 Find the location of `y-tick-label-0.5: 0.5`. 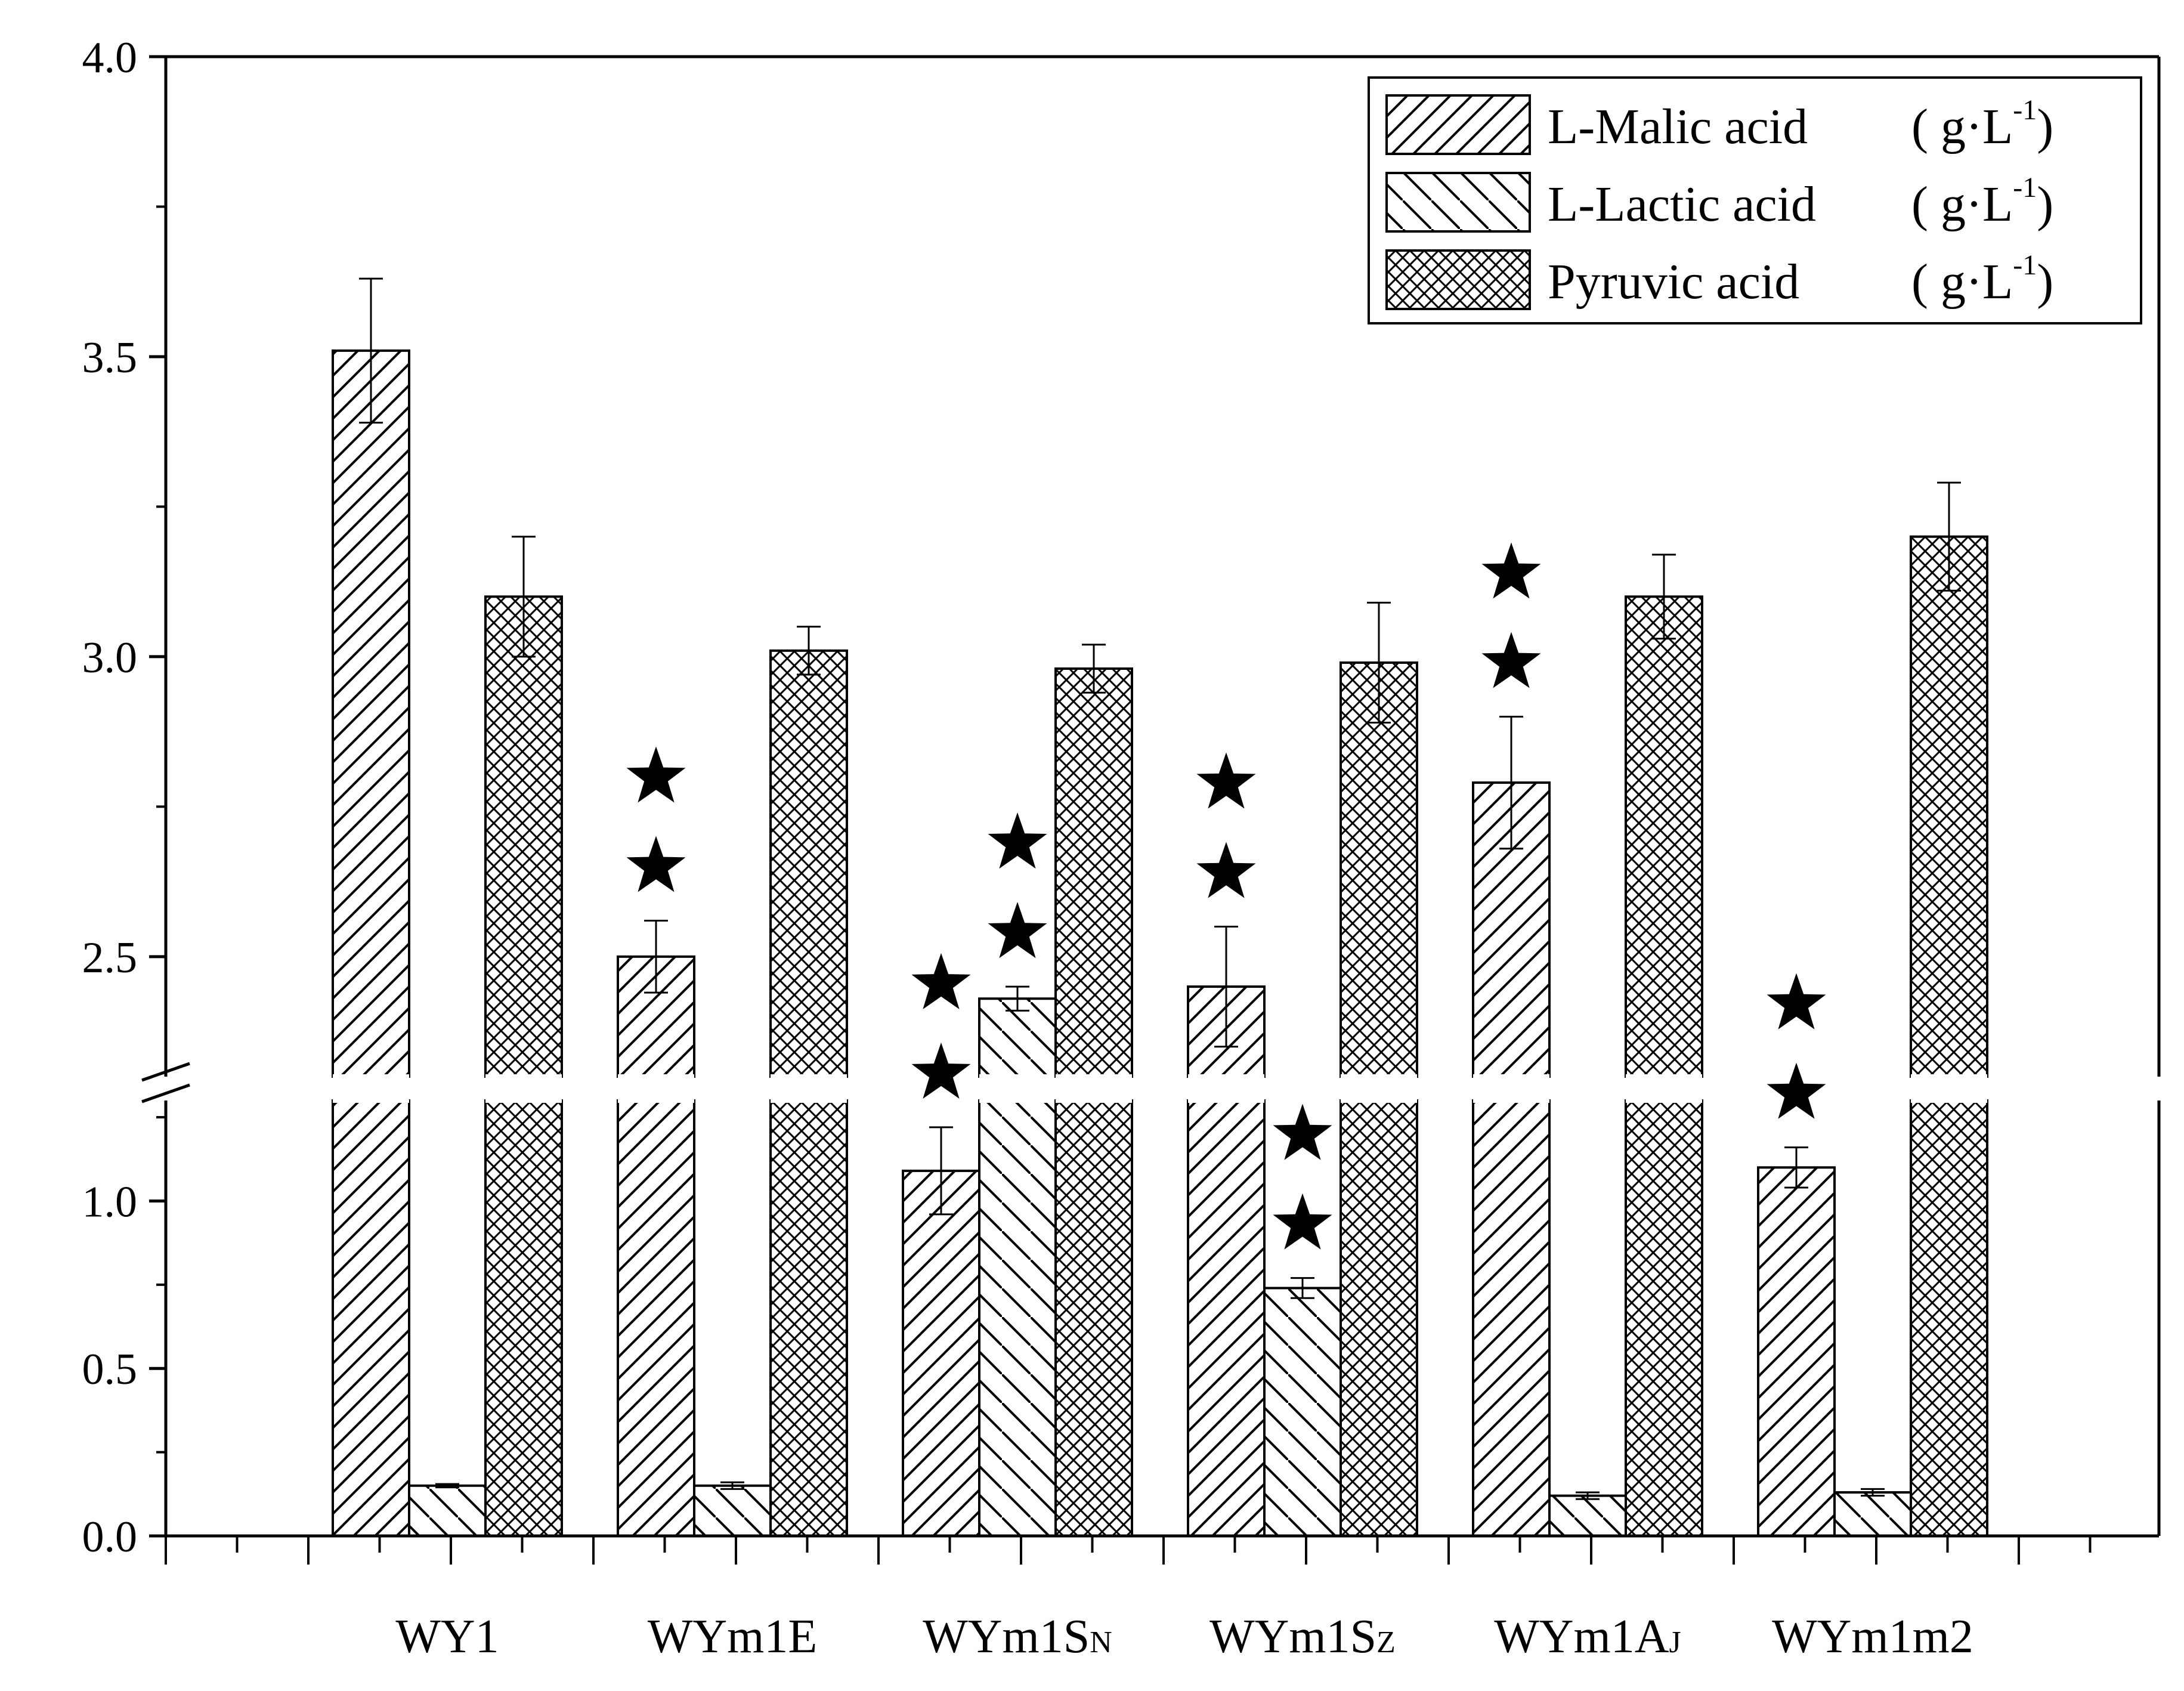

y-tick-label-0.5: 0.5 is located at coordinates (110, 1369).